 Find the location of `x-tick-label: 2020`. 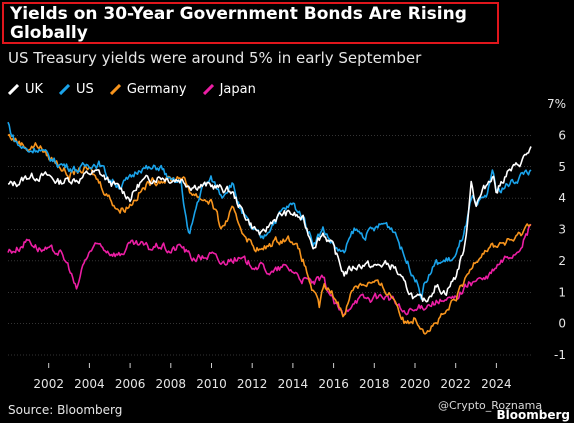

x-tick-label: 2020 is located at coordinates (415, 384).